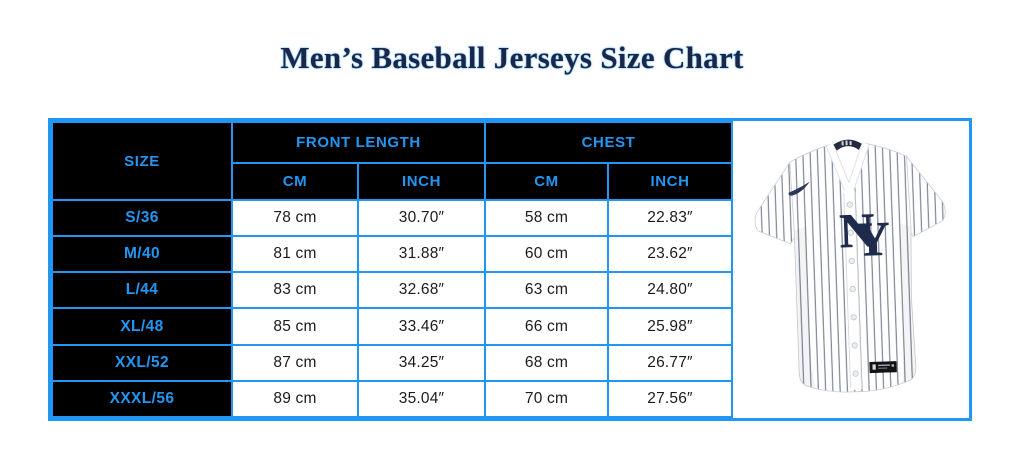 This screenshot has height=471, width=1024. Describe the element at coordinates (512, 57) in the screenshot. I see `page-title: Men’s Baseball Jerseys Size Chart` at that location.